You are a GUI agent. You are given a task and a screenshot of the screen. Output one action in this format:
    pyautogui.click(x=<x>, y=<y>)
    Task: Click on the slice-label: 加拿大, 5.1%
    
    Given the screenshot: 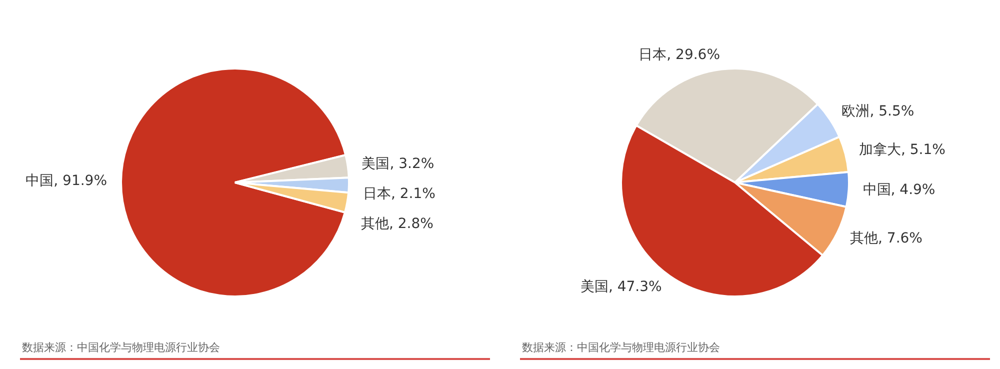 What is the action you would take?
    pyautogui.click(x=902, y=150)
    